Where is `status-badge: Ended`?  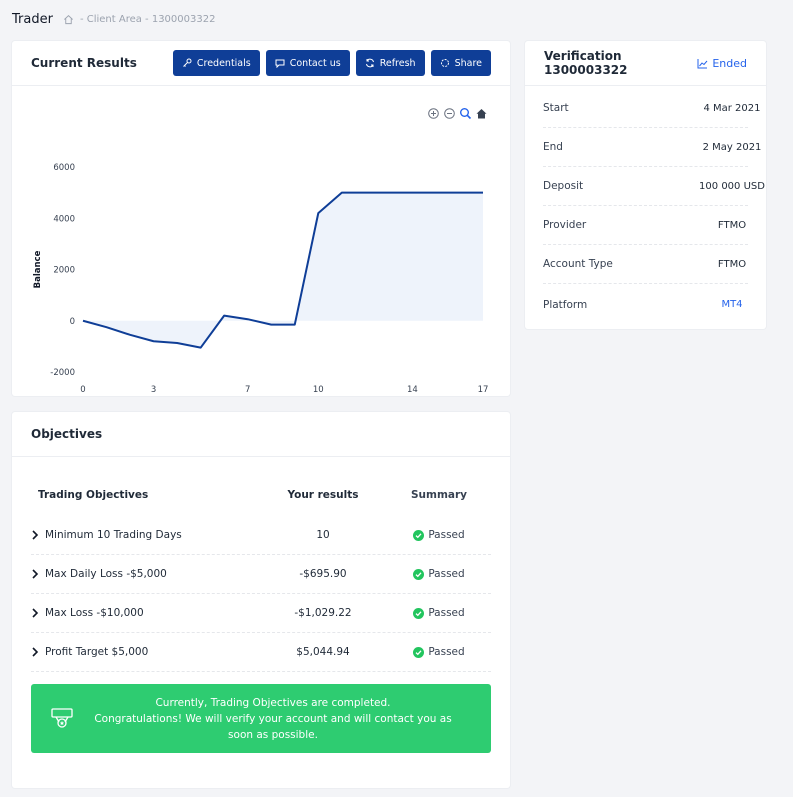
status-badge: Ended is located at coordinates (722, 63).